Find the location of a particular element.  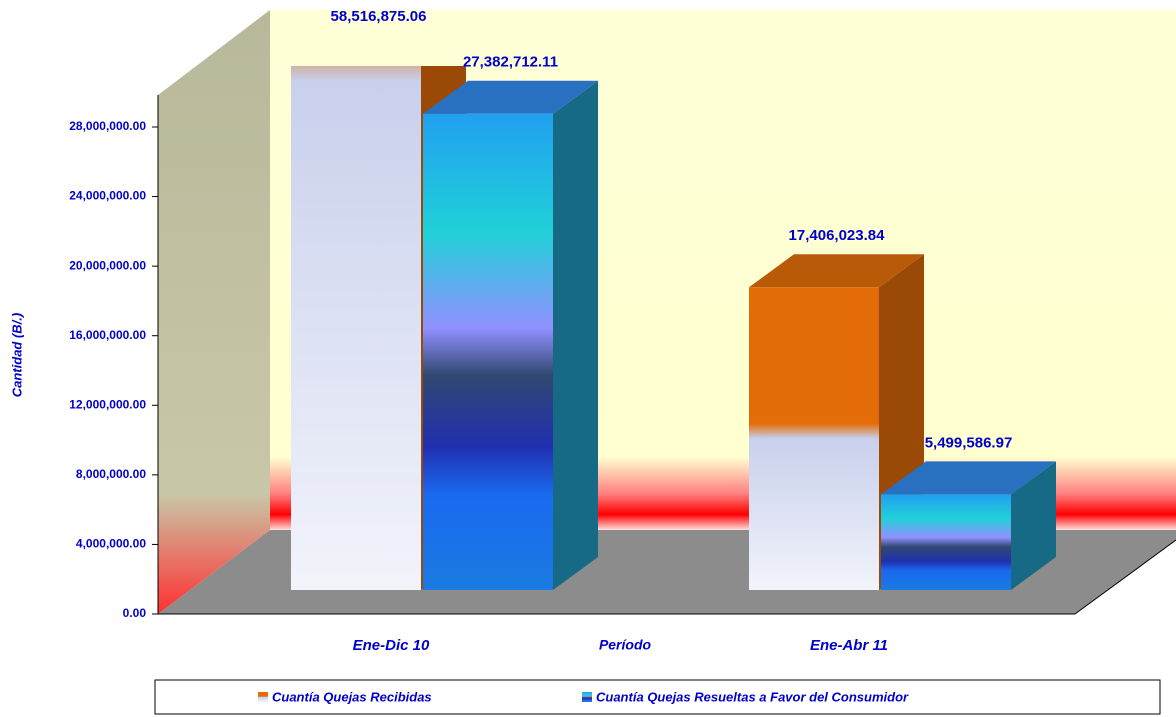

value-label: 5,499,586.97 is located at coordinates (969, 442).